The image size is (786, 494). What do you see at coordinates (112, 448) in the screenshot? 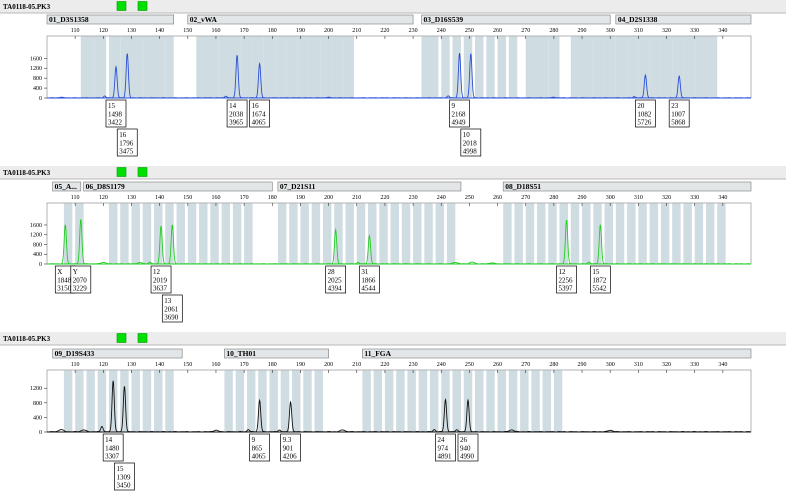
I see `allele-height: 1480` at bounding box center [112, 448].